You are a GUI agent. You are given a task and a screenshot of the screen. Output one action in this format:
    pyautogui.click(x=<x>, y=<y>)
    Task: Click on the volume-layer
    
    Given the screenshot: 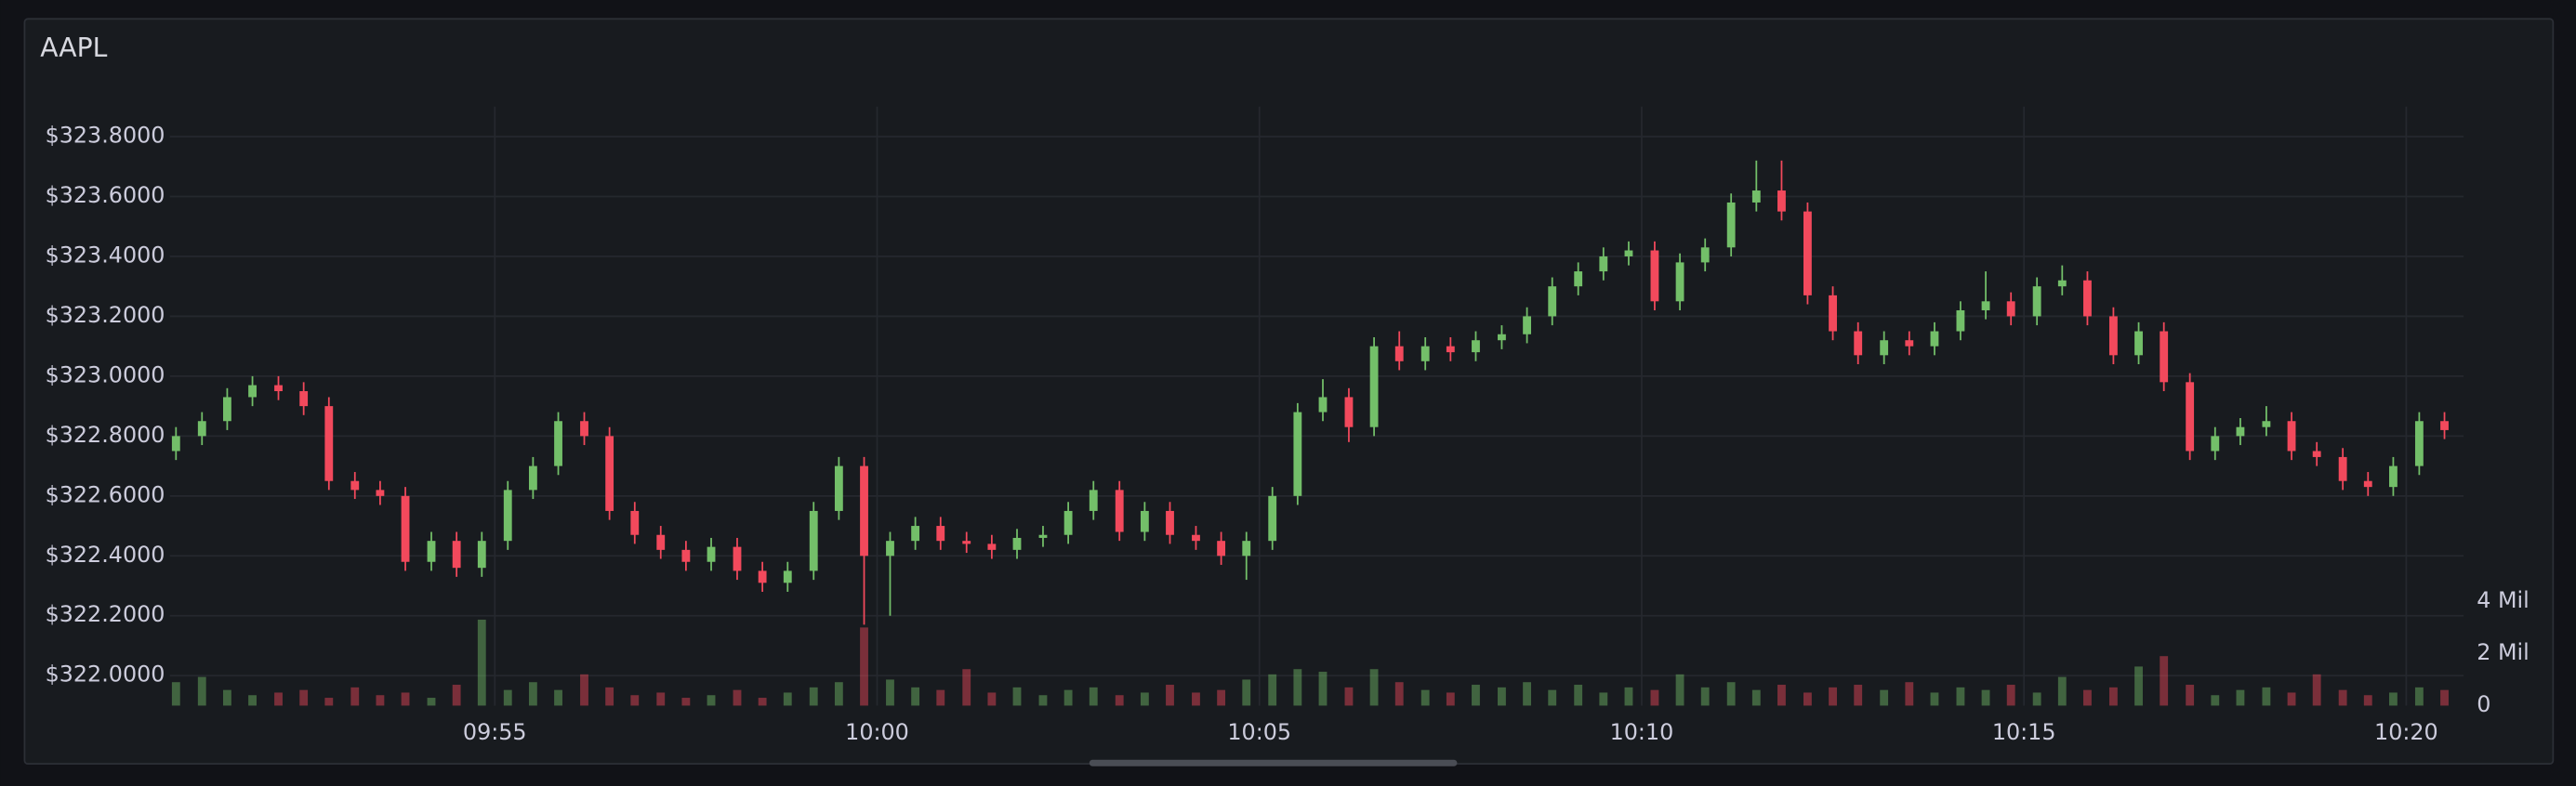 What is the action you would take?
    pyautogui.click(x=1310, y=662)
    